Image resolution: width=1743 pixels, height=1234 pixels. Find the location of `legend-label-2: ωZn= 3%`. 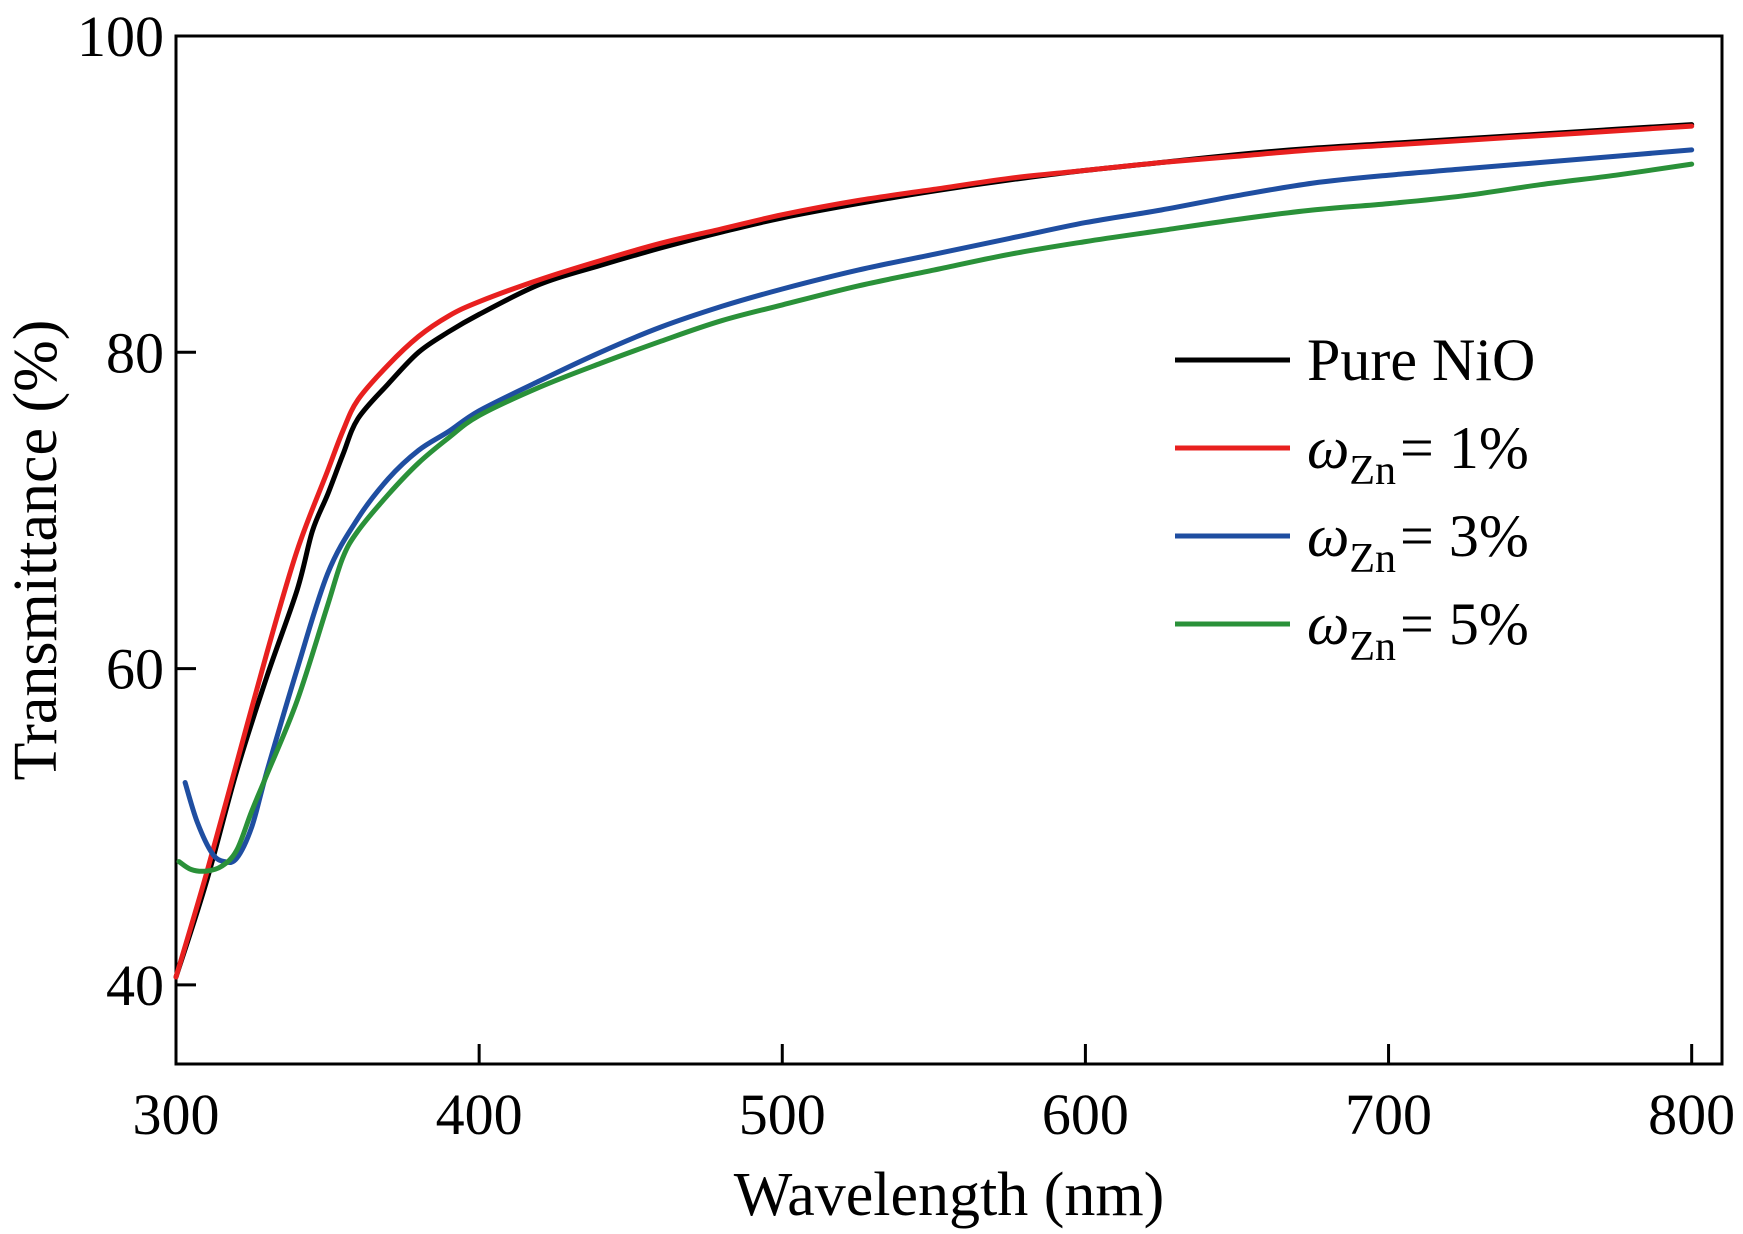

legend-label-2: ωZn= 3% is located at coordinates (1418, 542).